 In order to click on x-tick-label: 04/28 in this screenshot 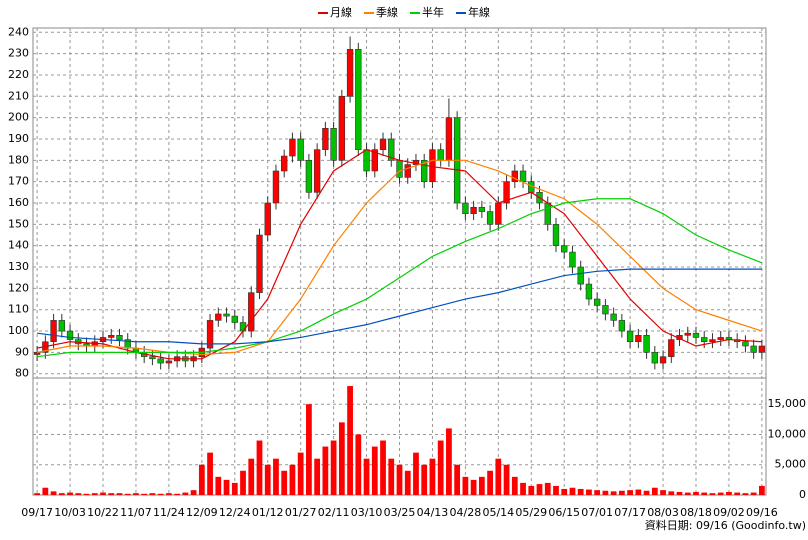, I will do `click(466, 512)`.